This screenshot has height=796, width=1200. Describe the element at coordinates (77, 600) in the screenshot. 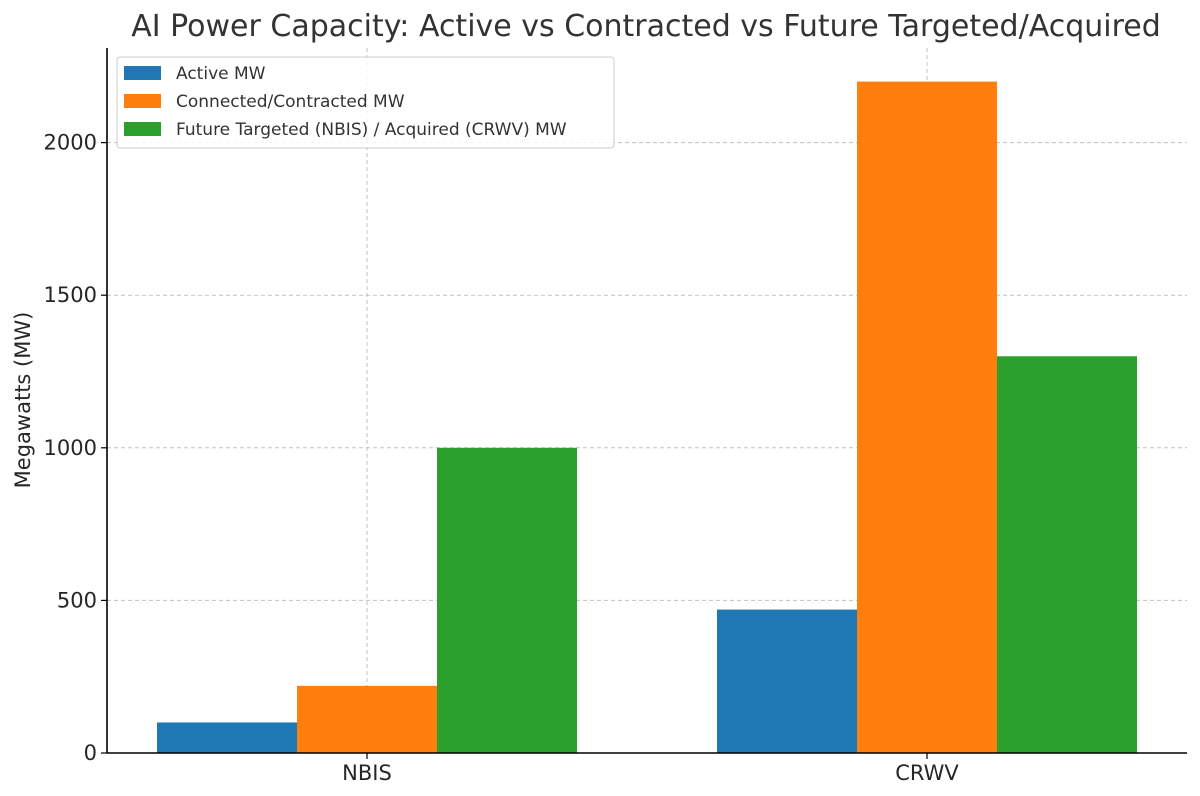

I see `y-tick-label: 500` at that location.